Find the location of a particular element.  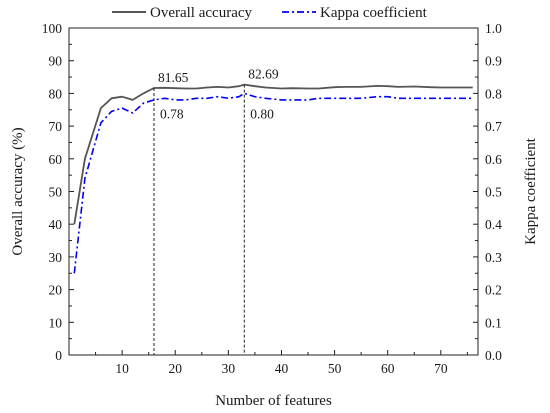

right-y-axis: 0.0 0.1 0.2 0.3 0.4 0.5 0.6 0.7 0.8 0.9 1.0 is located at coordinates (487, 192).